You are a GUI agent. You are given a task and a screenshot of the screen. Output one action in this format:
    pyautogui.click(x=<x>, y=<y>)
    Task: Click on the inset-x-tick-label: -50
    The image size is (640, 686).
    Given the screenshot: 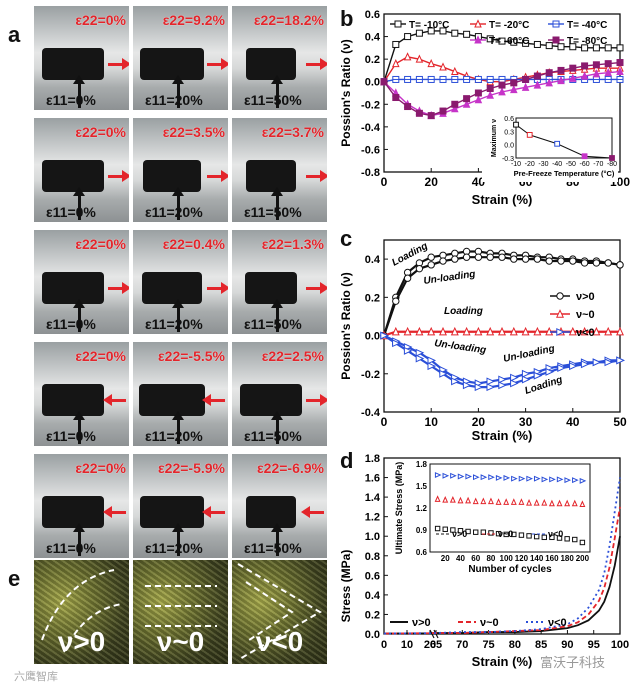 What is the action you would take?
    pyautogui.click(x=571, y=164)
    